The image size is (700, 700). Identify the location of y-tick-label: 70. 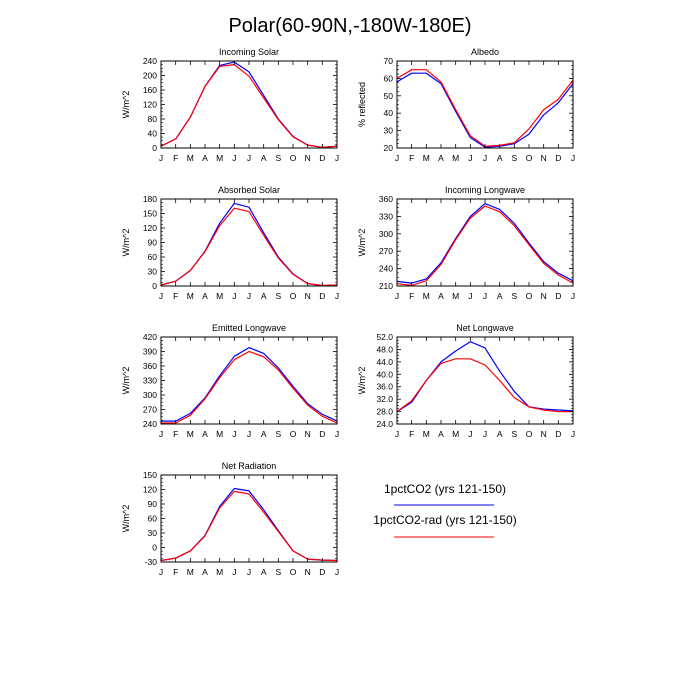
(389, 61).